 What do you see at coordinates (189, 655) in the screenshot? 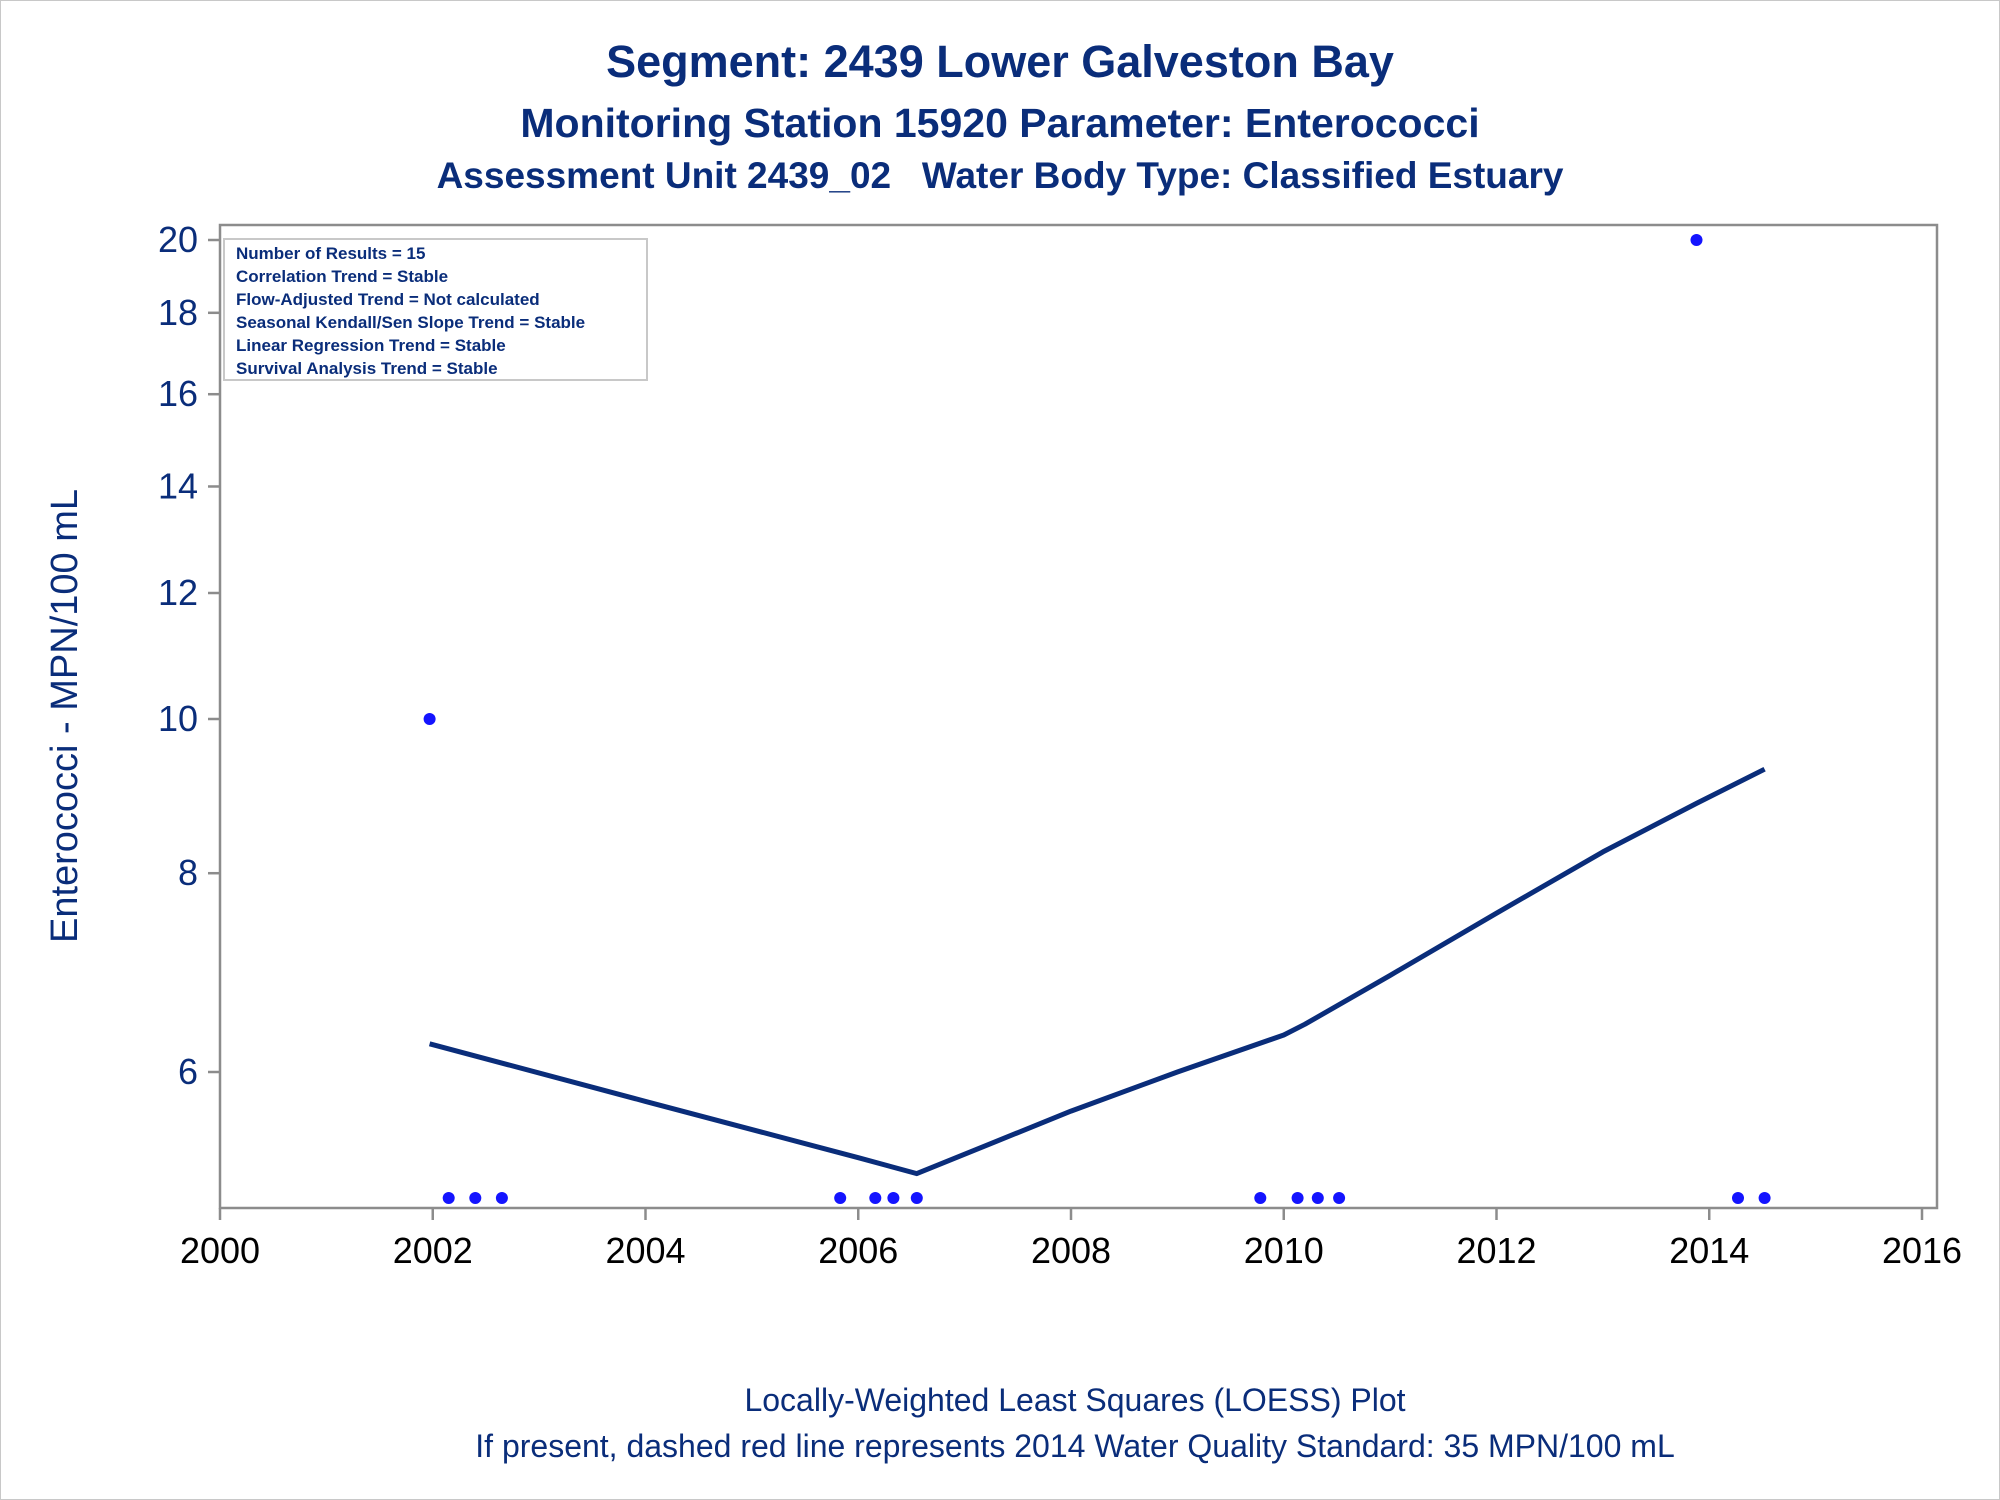
I see `y-axis: 6 8 10 12 14 16 18 20` at bounding box center [189, 655].